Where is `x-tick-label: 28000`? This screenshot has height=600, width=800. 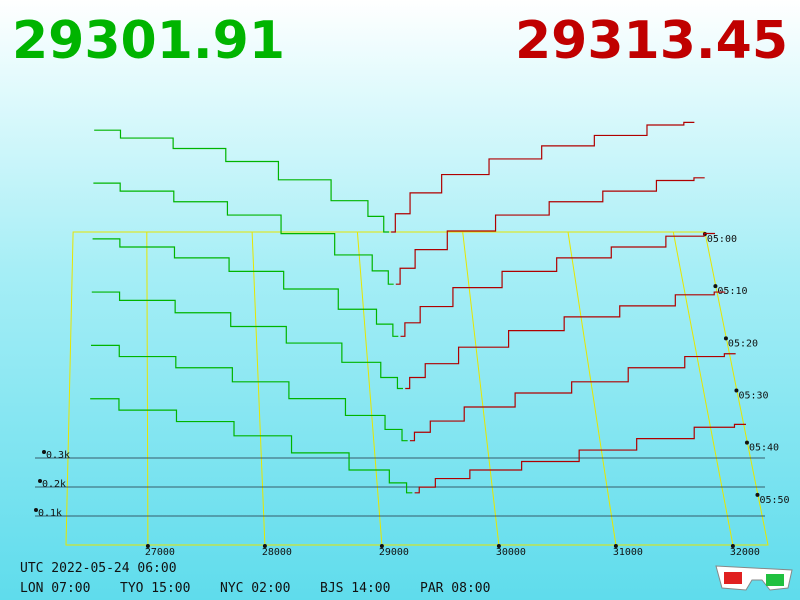 x-tick-label: 28000 is located at coordinates (277, 552).